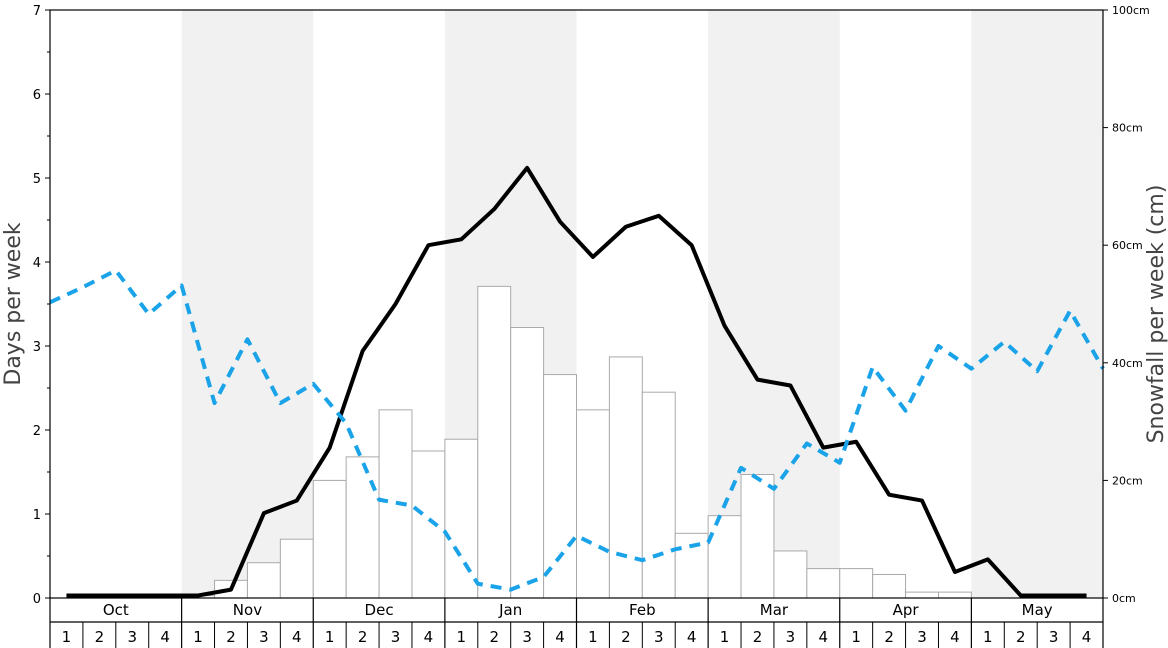 This screenshot has width=1168, height=648. Describe the element at coordinates (1156, 314) in the screenshot. I see `right-axis-label: Snowfall per week (cm)` at that location.